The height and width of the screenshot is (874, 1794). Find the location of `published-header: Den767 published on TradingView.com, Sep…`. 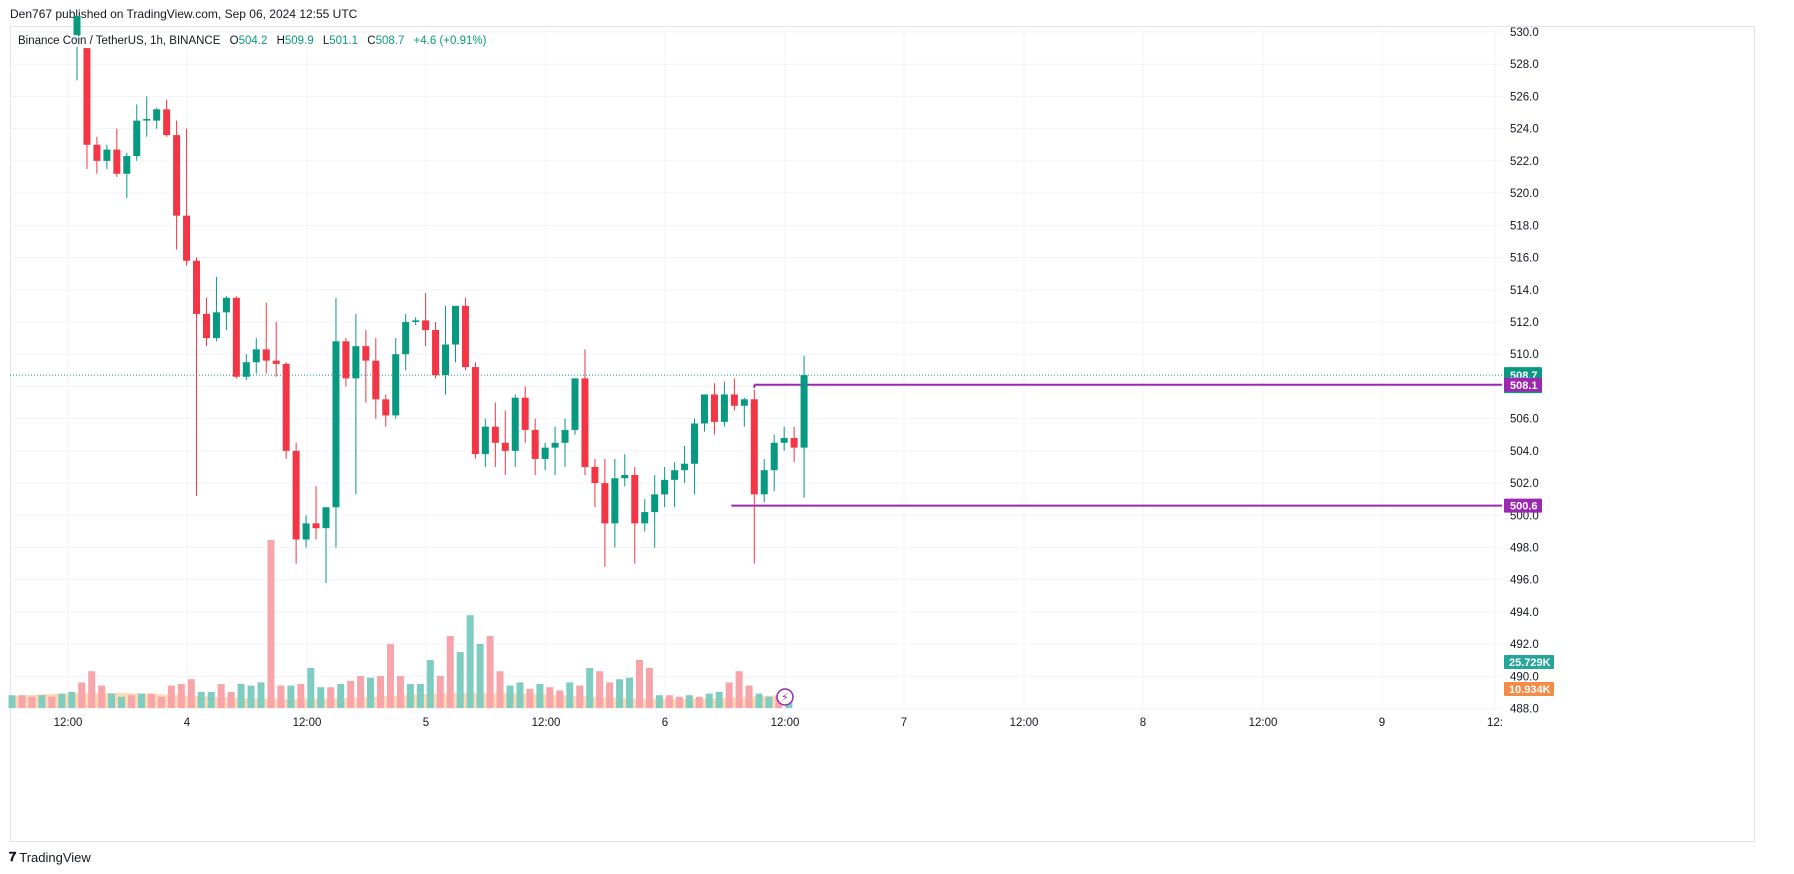

published-header: Den767 published on TradingView.com, Sep… is located at coordinates (184, 14).